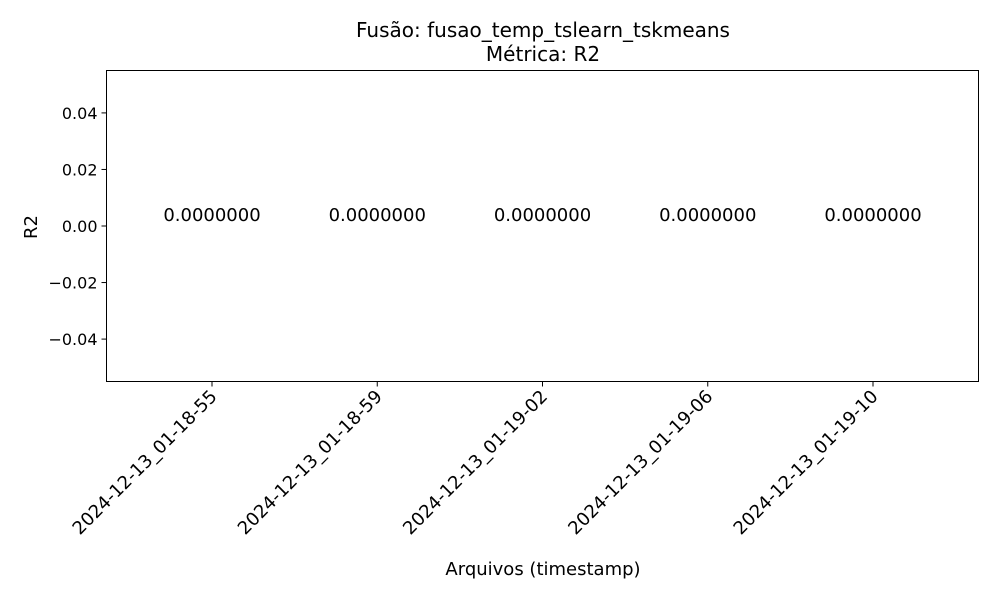 This screenshot has height=600, width=1000. Describe the element at coordinates (80, 169) in the screenshot. I see `y-tick-label: 0.02` at that location.